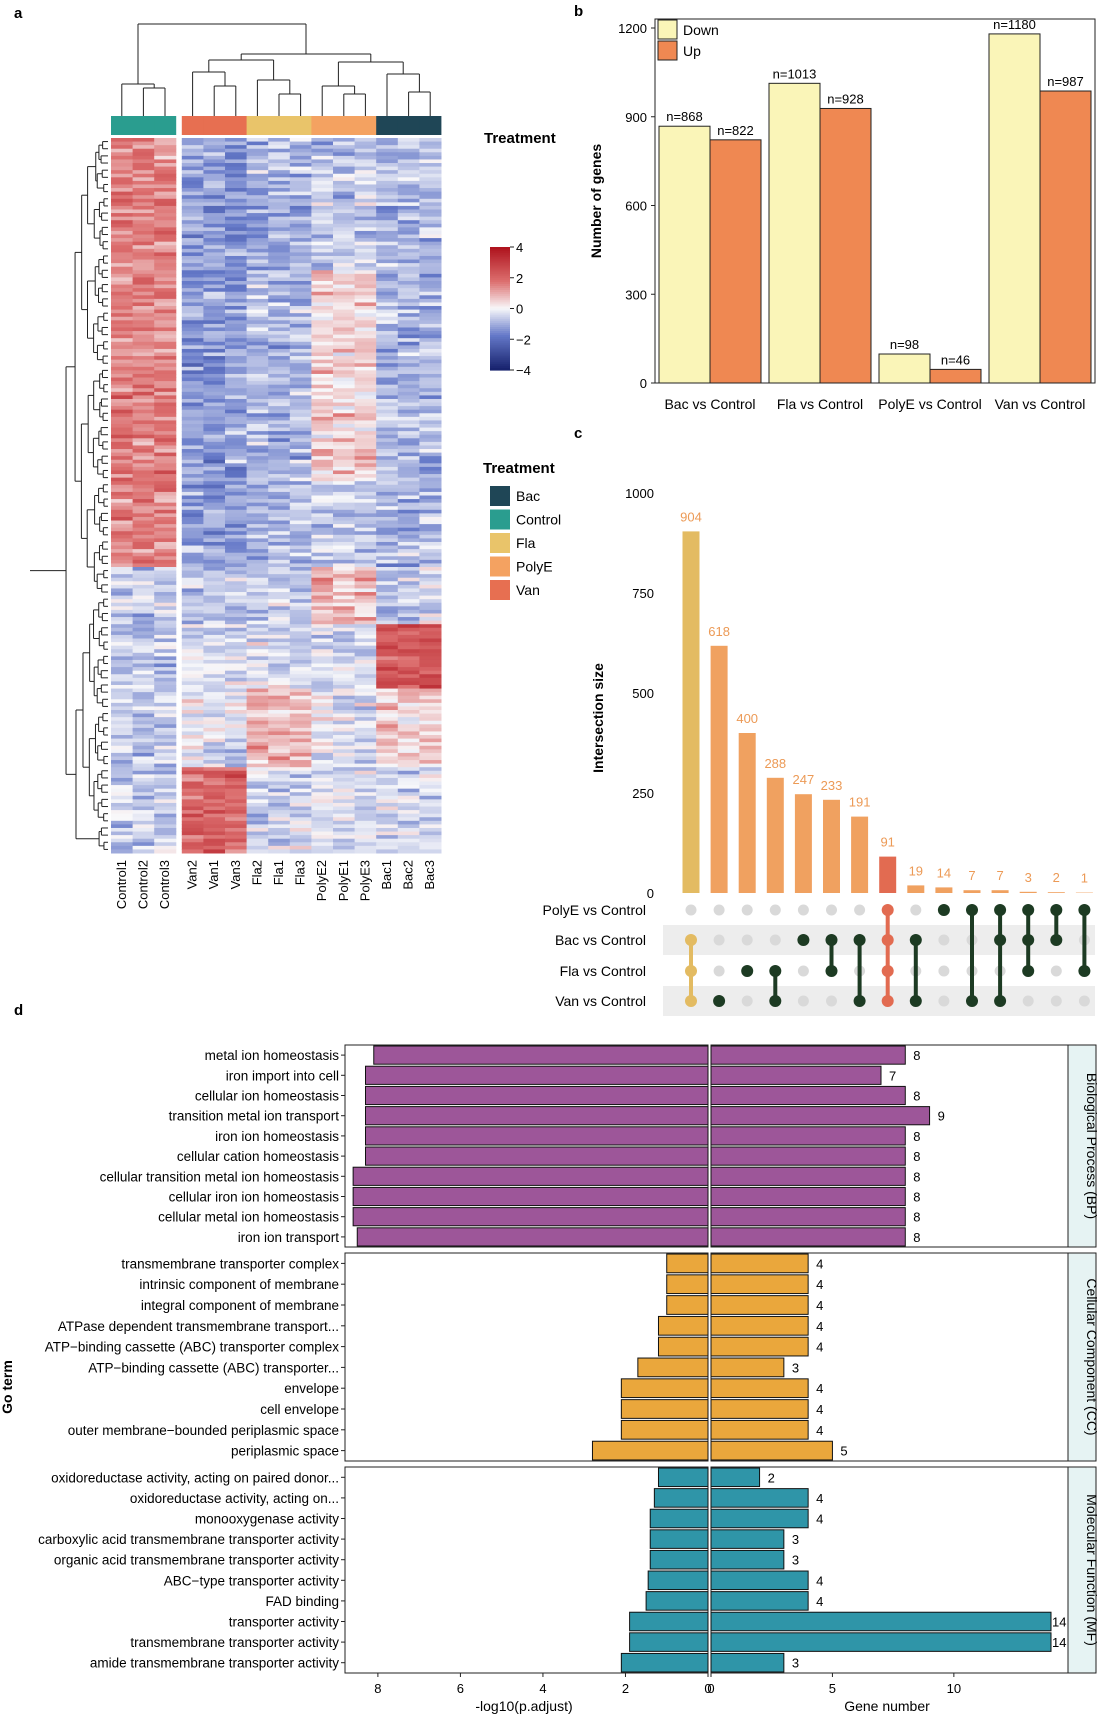 The image size is (1098, 1714). Describe the element at coordinates (887, 842) in the screenshot. I see `intersection-bar-label: 91` at that location.